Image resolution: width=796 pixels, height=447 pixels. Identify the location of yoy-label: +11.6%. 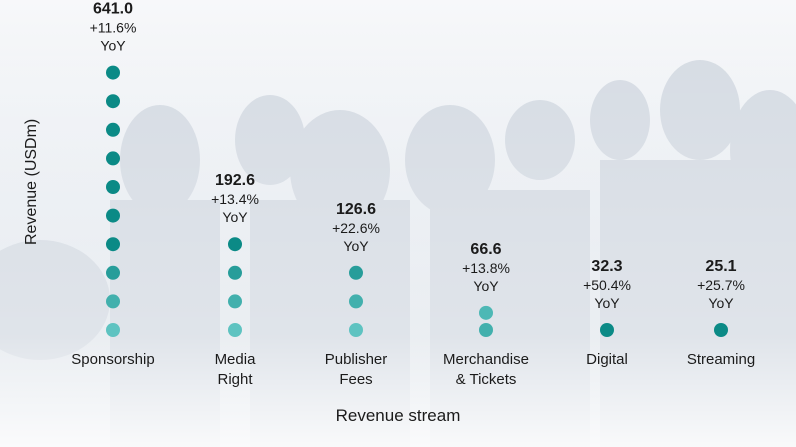
(113, 28).